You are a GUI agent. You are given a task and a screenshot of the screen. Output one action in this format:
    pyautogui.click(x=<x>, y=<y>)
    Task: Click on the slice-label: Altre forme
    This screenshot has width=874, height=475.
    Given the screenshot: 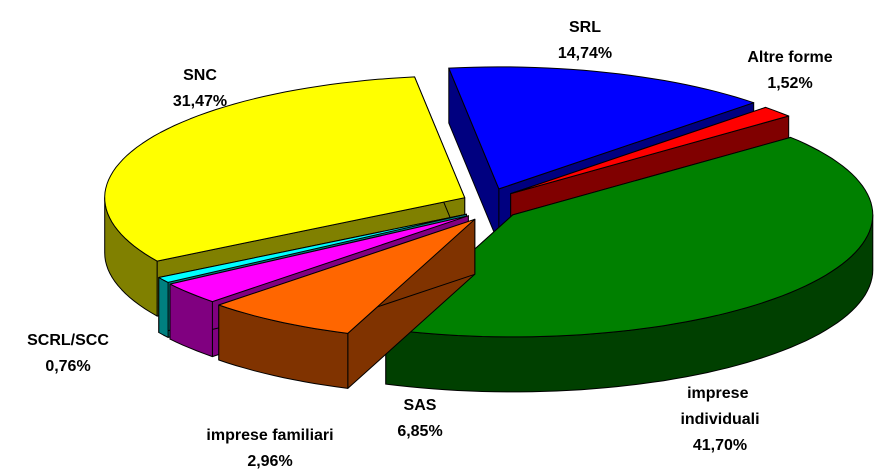 What is the action you would take?
    pyautogui.click(x=789, y=57)
    